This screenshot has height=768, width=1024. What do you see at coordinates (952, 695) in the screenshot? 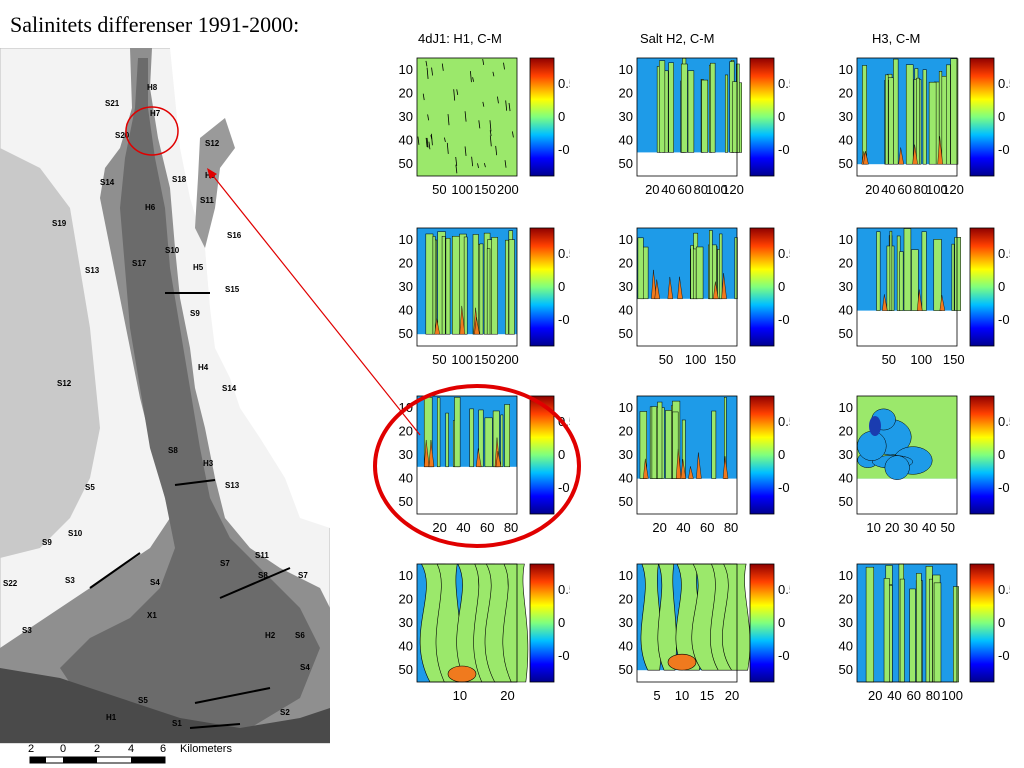
I see `x-tick-label: 100` at bounding box center [952, 695].